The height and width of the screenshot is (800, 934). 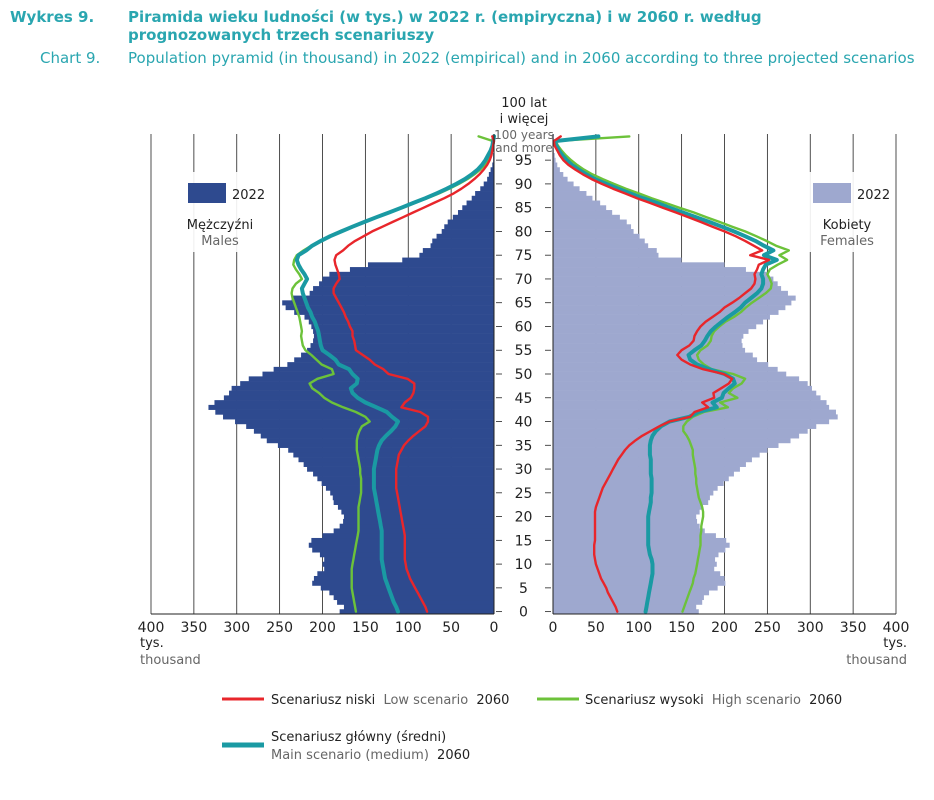 What do you see at coordinates (524, 280) in the screenshot?
I see `age-tick-label: 70` at bounding box center [524, 280].